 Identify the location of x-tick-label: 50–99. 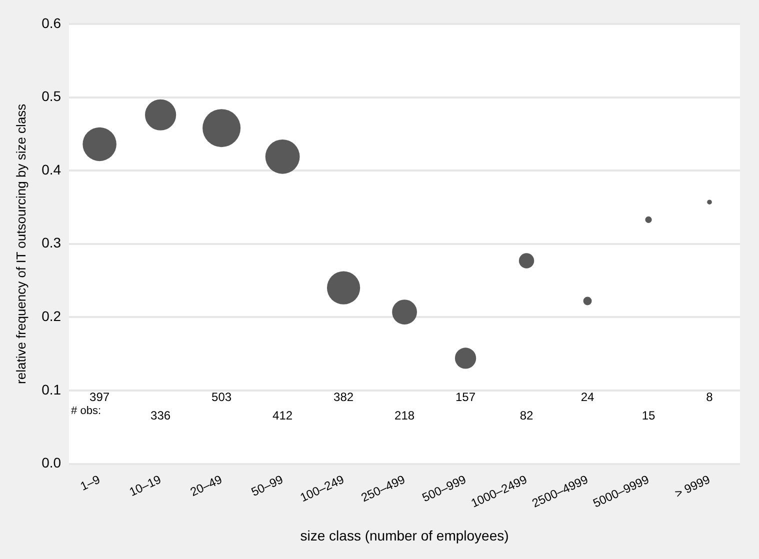
(267, 486).